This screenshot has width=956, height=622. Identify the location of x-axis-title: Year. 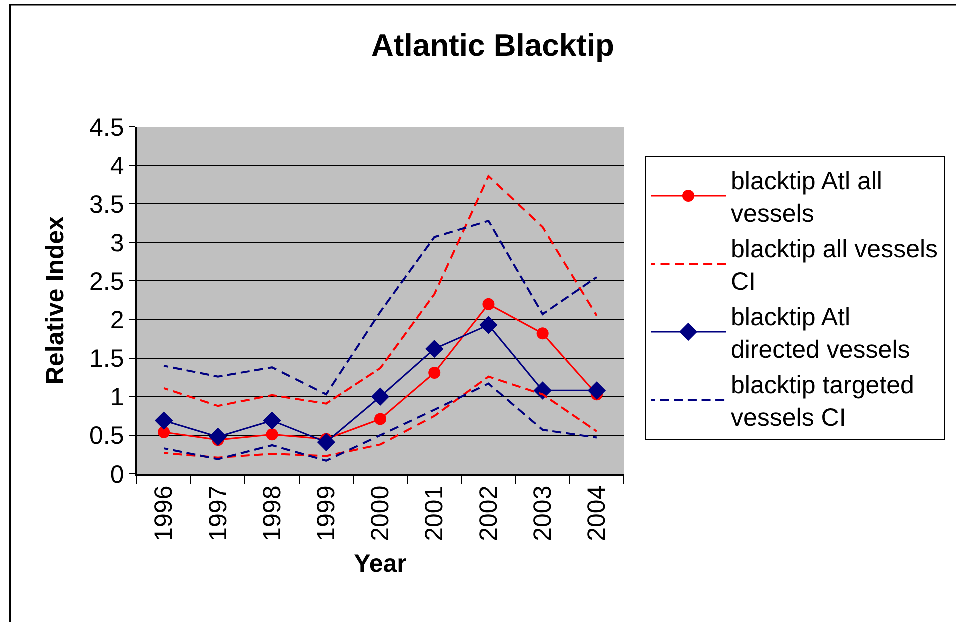
(381, 564).